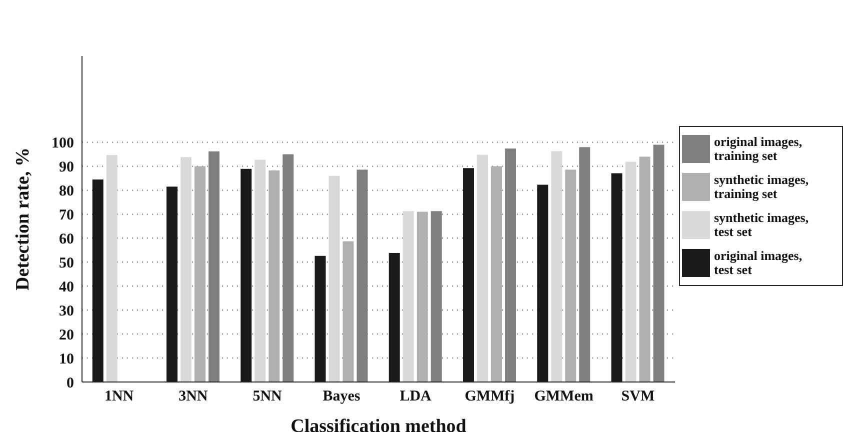  Describe the element at coordinates (638, 396) in the screenshot. I see `x-tick-label: SVM` at that location.